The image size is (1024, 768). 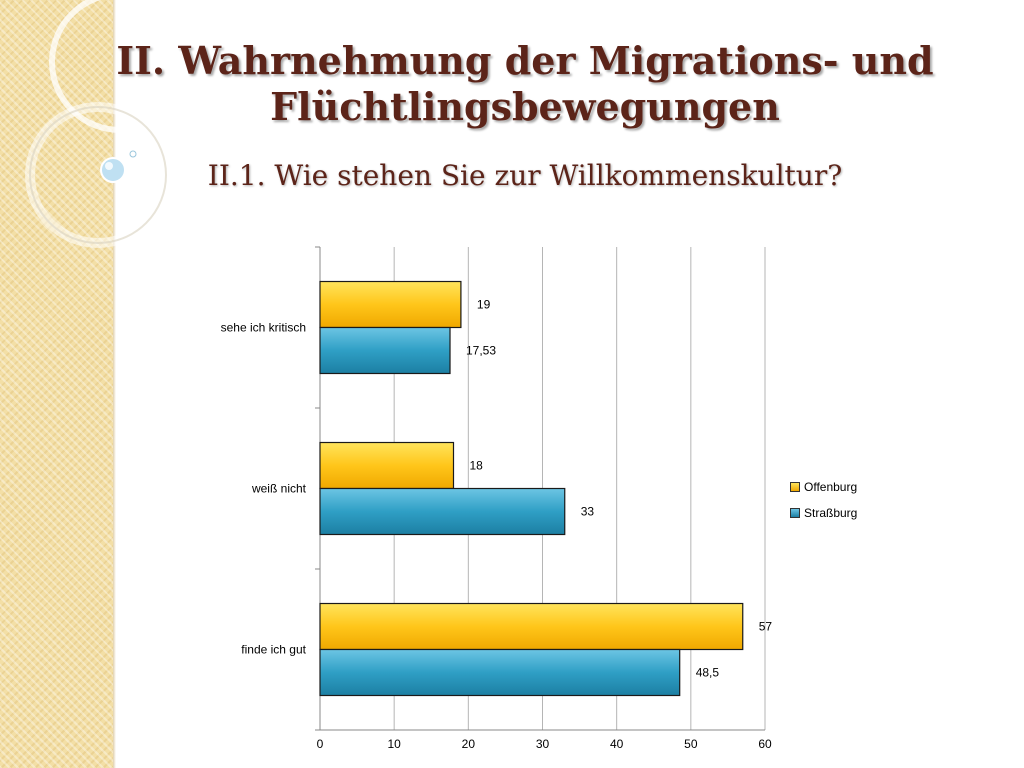 I want to click on sidebar-edge, so click(x=114, y=384).